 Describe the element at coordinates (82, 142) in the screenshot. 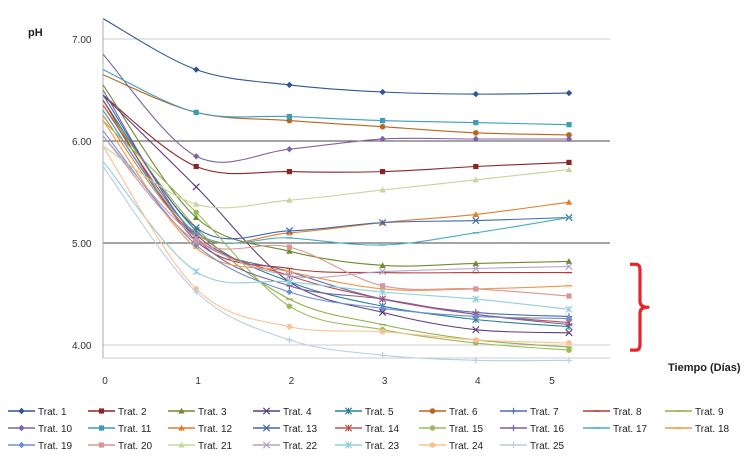

I see `y-tick-label: 6.00` at that location.